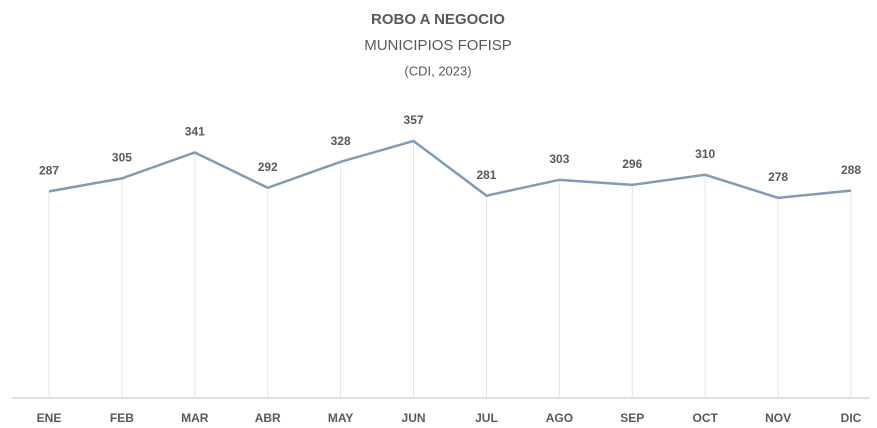 The height and width of the screenshot is (428, 877). I want to click on x-tick-label: AGO, so click(559, 418).